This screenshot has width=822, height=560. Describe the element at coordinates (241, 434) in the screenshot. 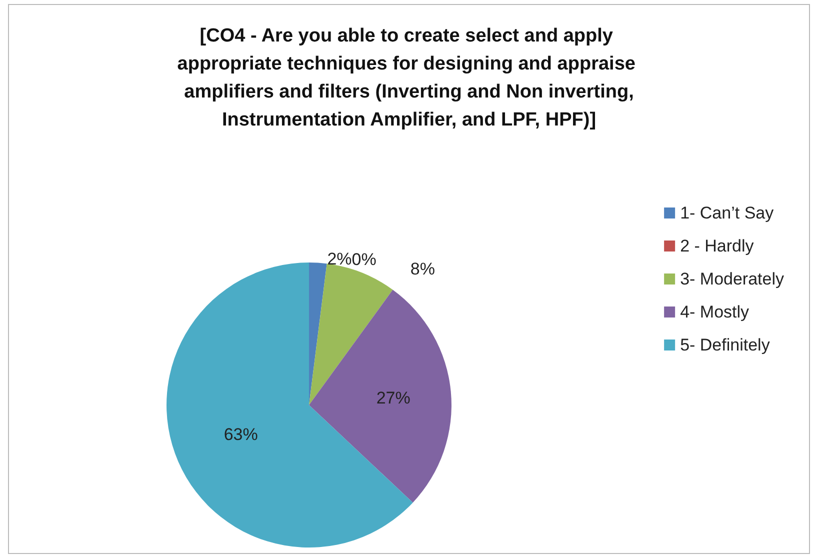

I see `data-label: 63%` at that location.